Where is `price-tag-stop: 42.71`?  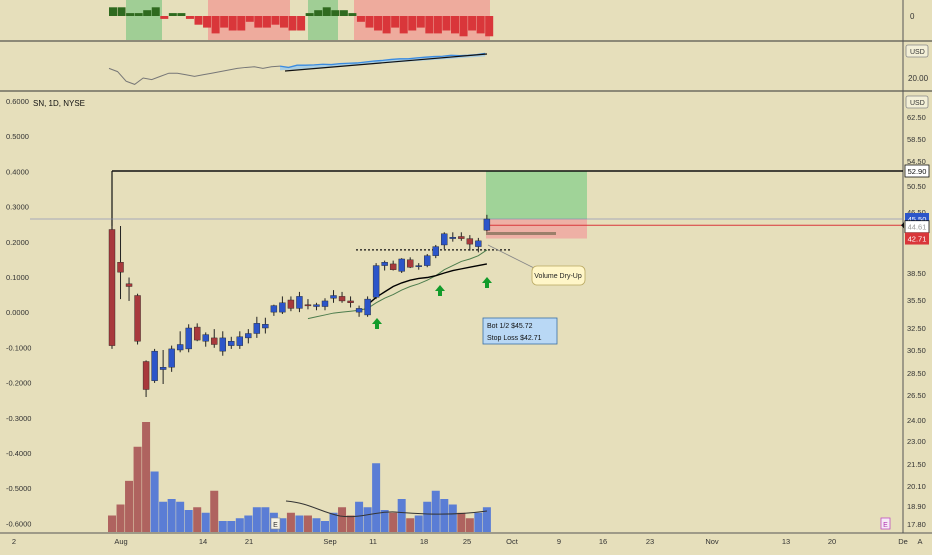 price-tag-stop: 42.71 is located at coordinates (917, 239).